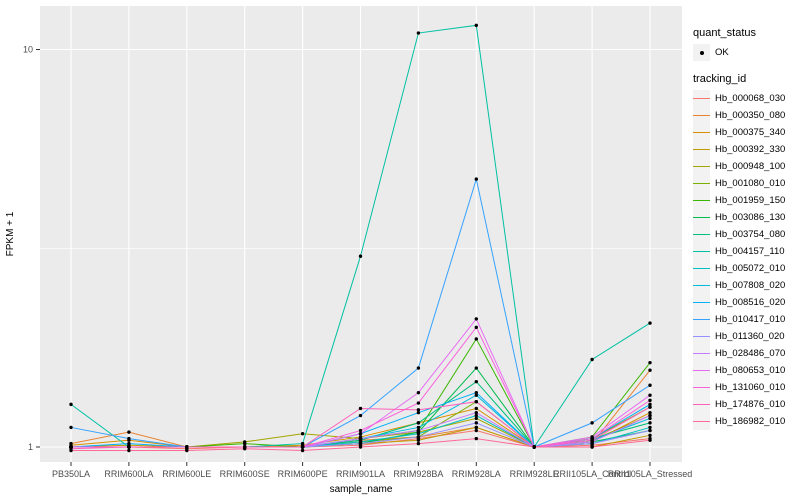  What do you see at coordinates (746, 234) in the screenshot?
I see `legend-item-tracking: Hb_003754_080` at bounding box center [746, 234].